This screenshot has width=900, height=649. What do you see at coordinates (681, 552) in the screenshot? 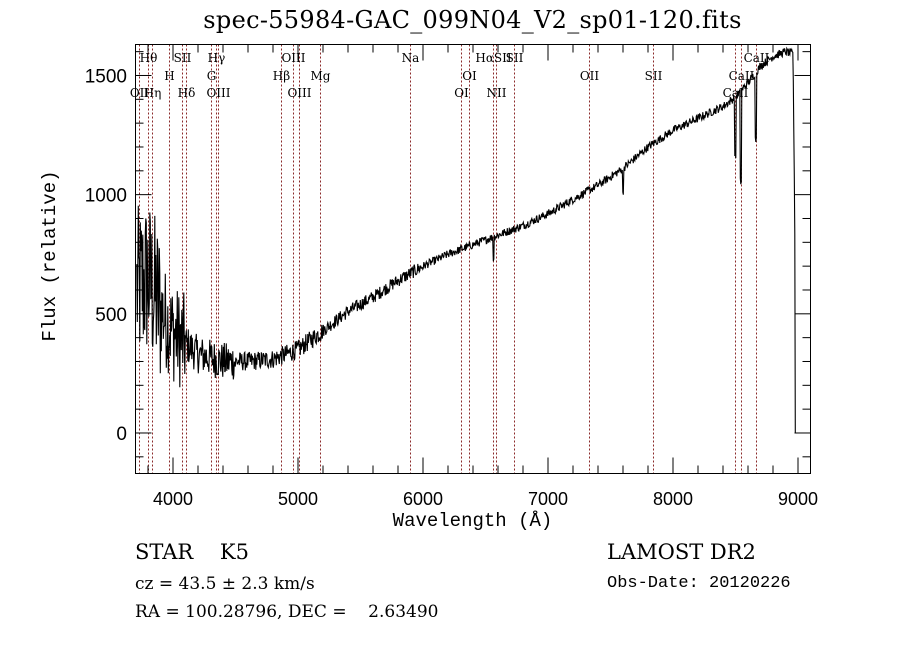
I see `survey-name: LAMOST DR2` at bounding box center [681, 552].